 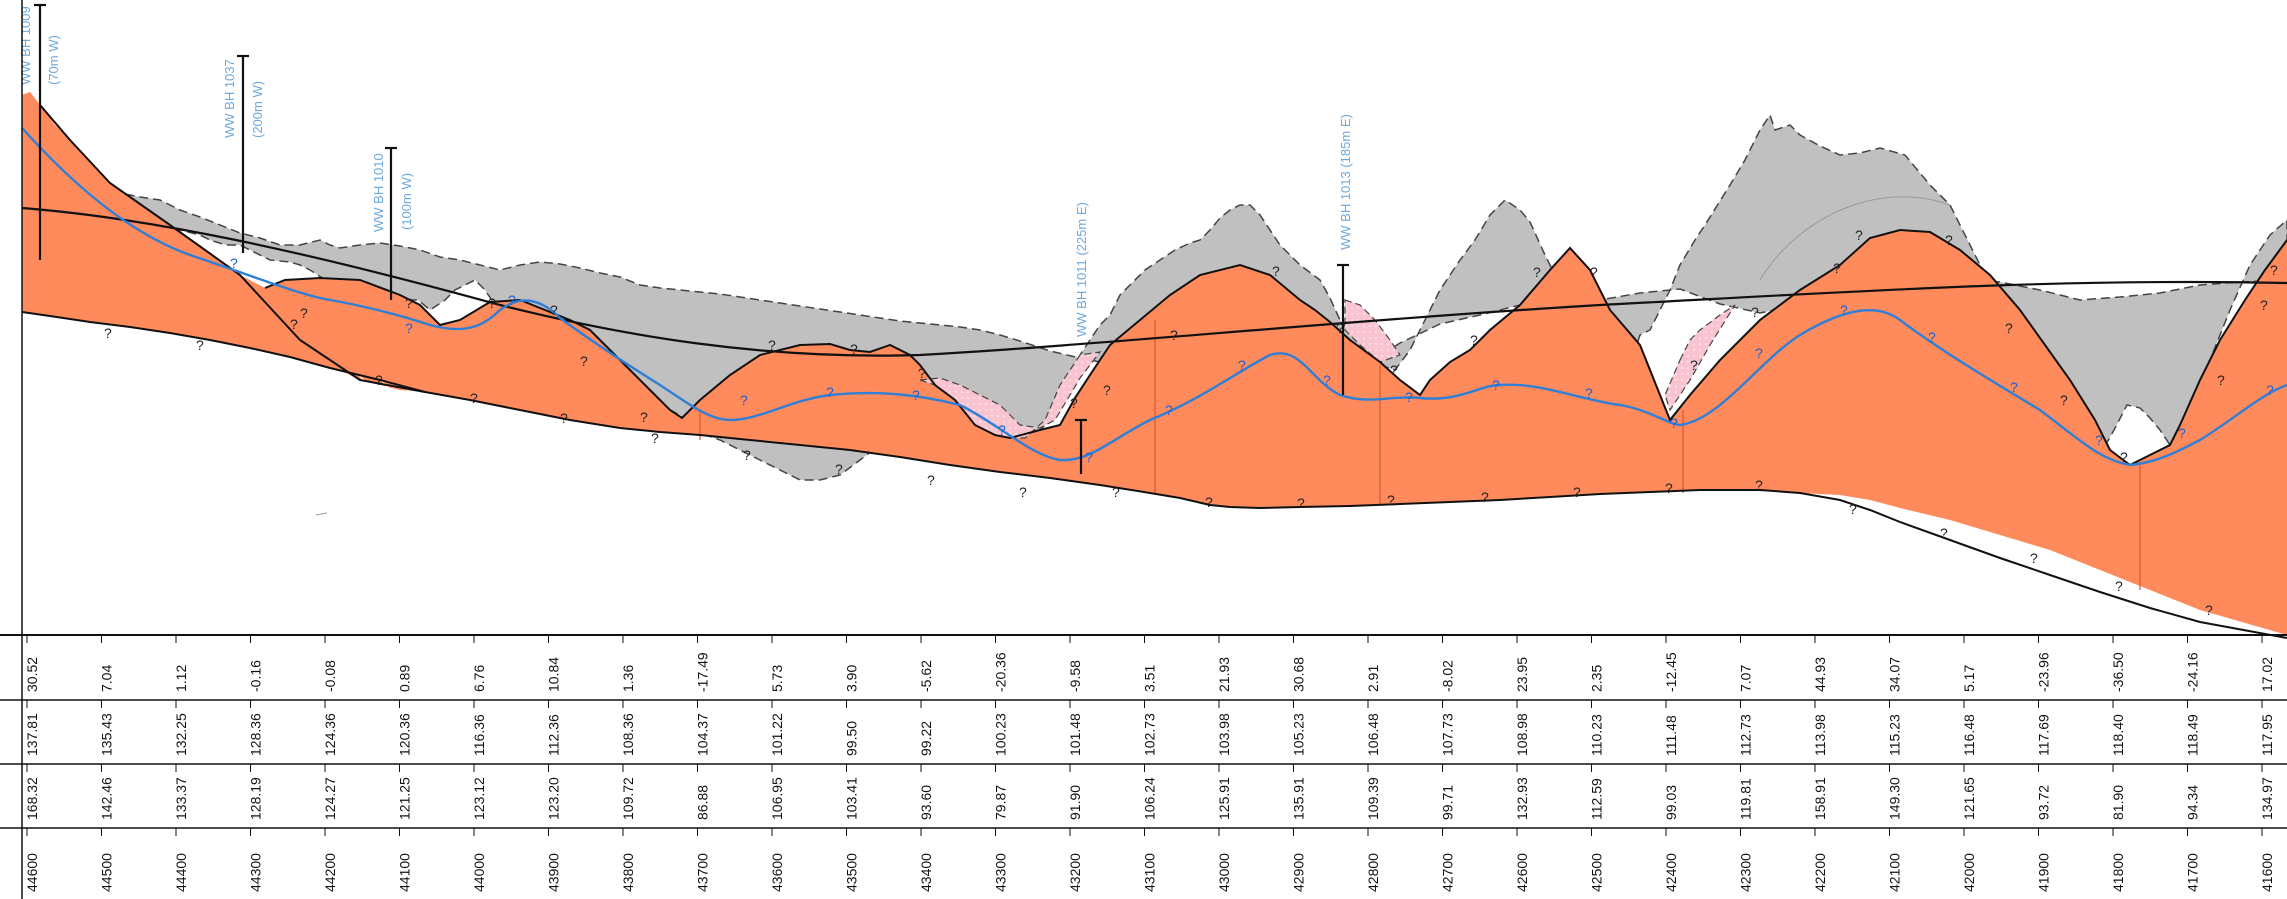 I want to click on table-cell: 118.49, so click(x=2193, y=735).